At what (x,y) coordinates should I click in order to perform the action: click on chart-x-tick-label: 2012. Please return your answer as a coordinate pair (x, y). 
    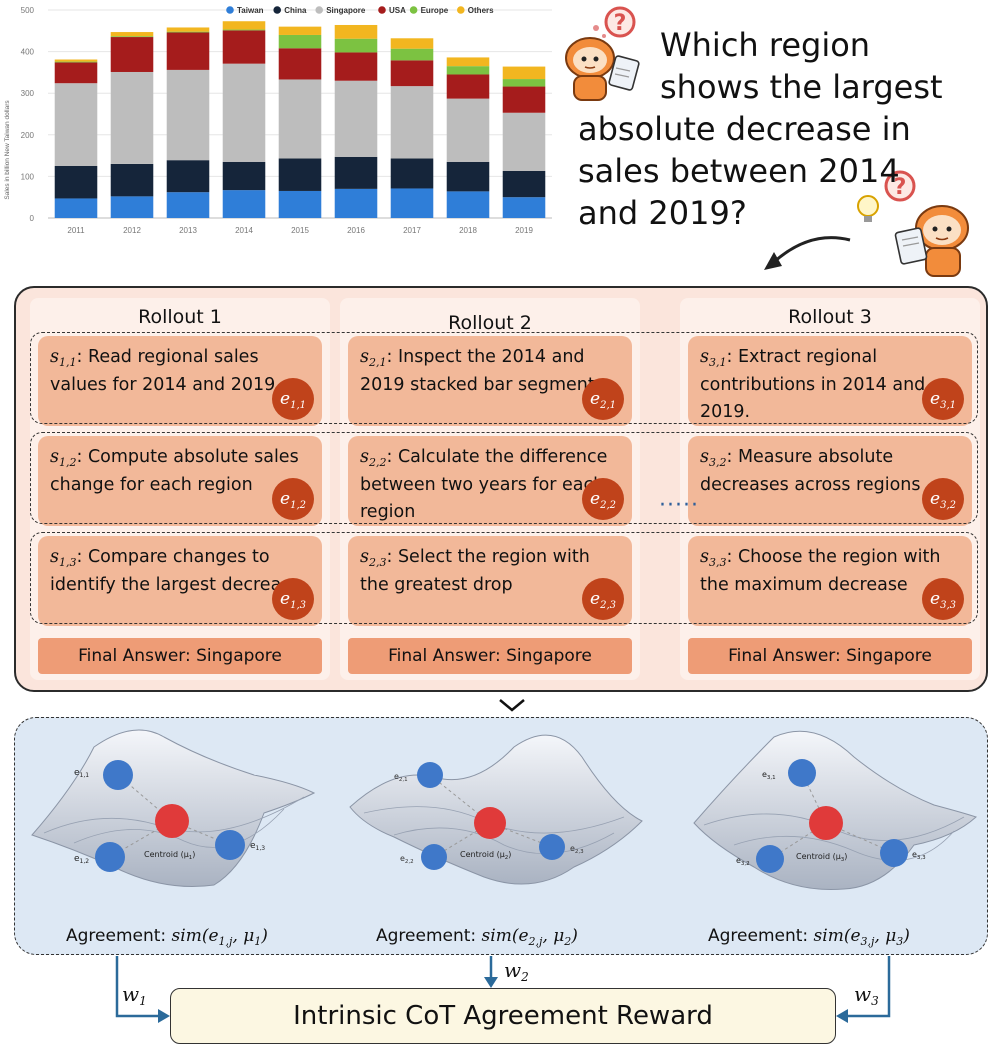
    Looking at the image, I should click on (132, 230).